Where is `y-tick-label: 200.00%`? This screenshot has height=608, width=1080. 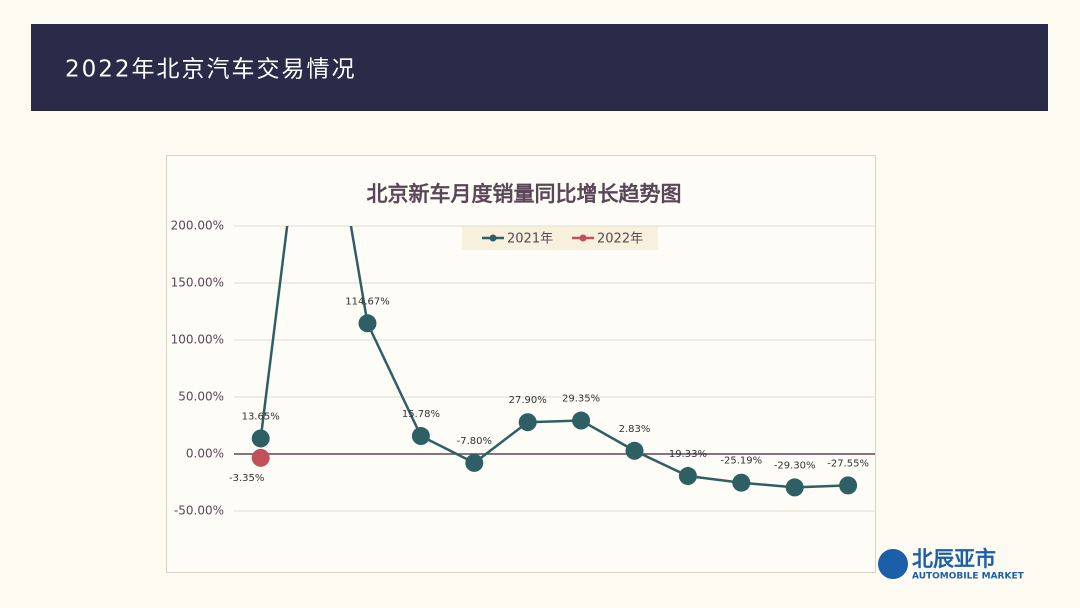
y-tick-label: 200.00% is located at coordinates (197, 226).